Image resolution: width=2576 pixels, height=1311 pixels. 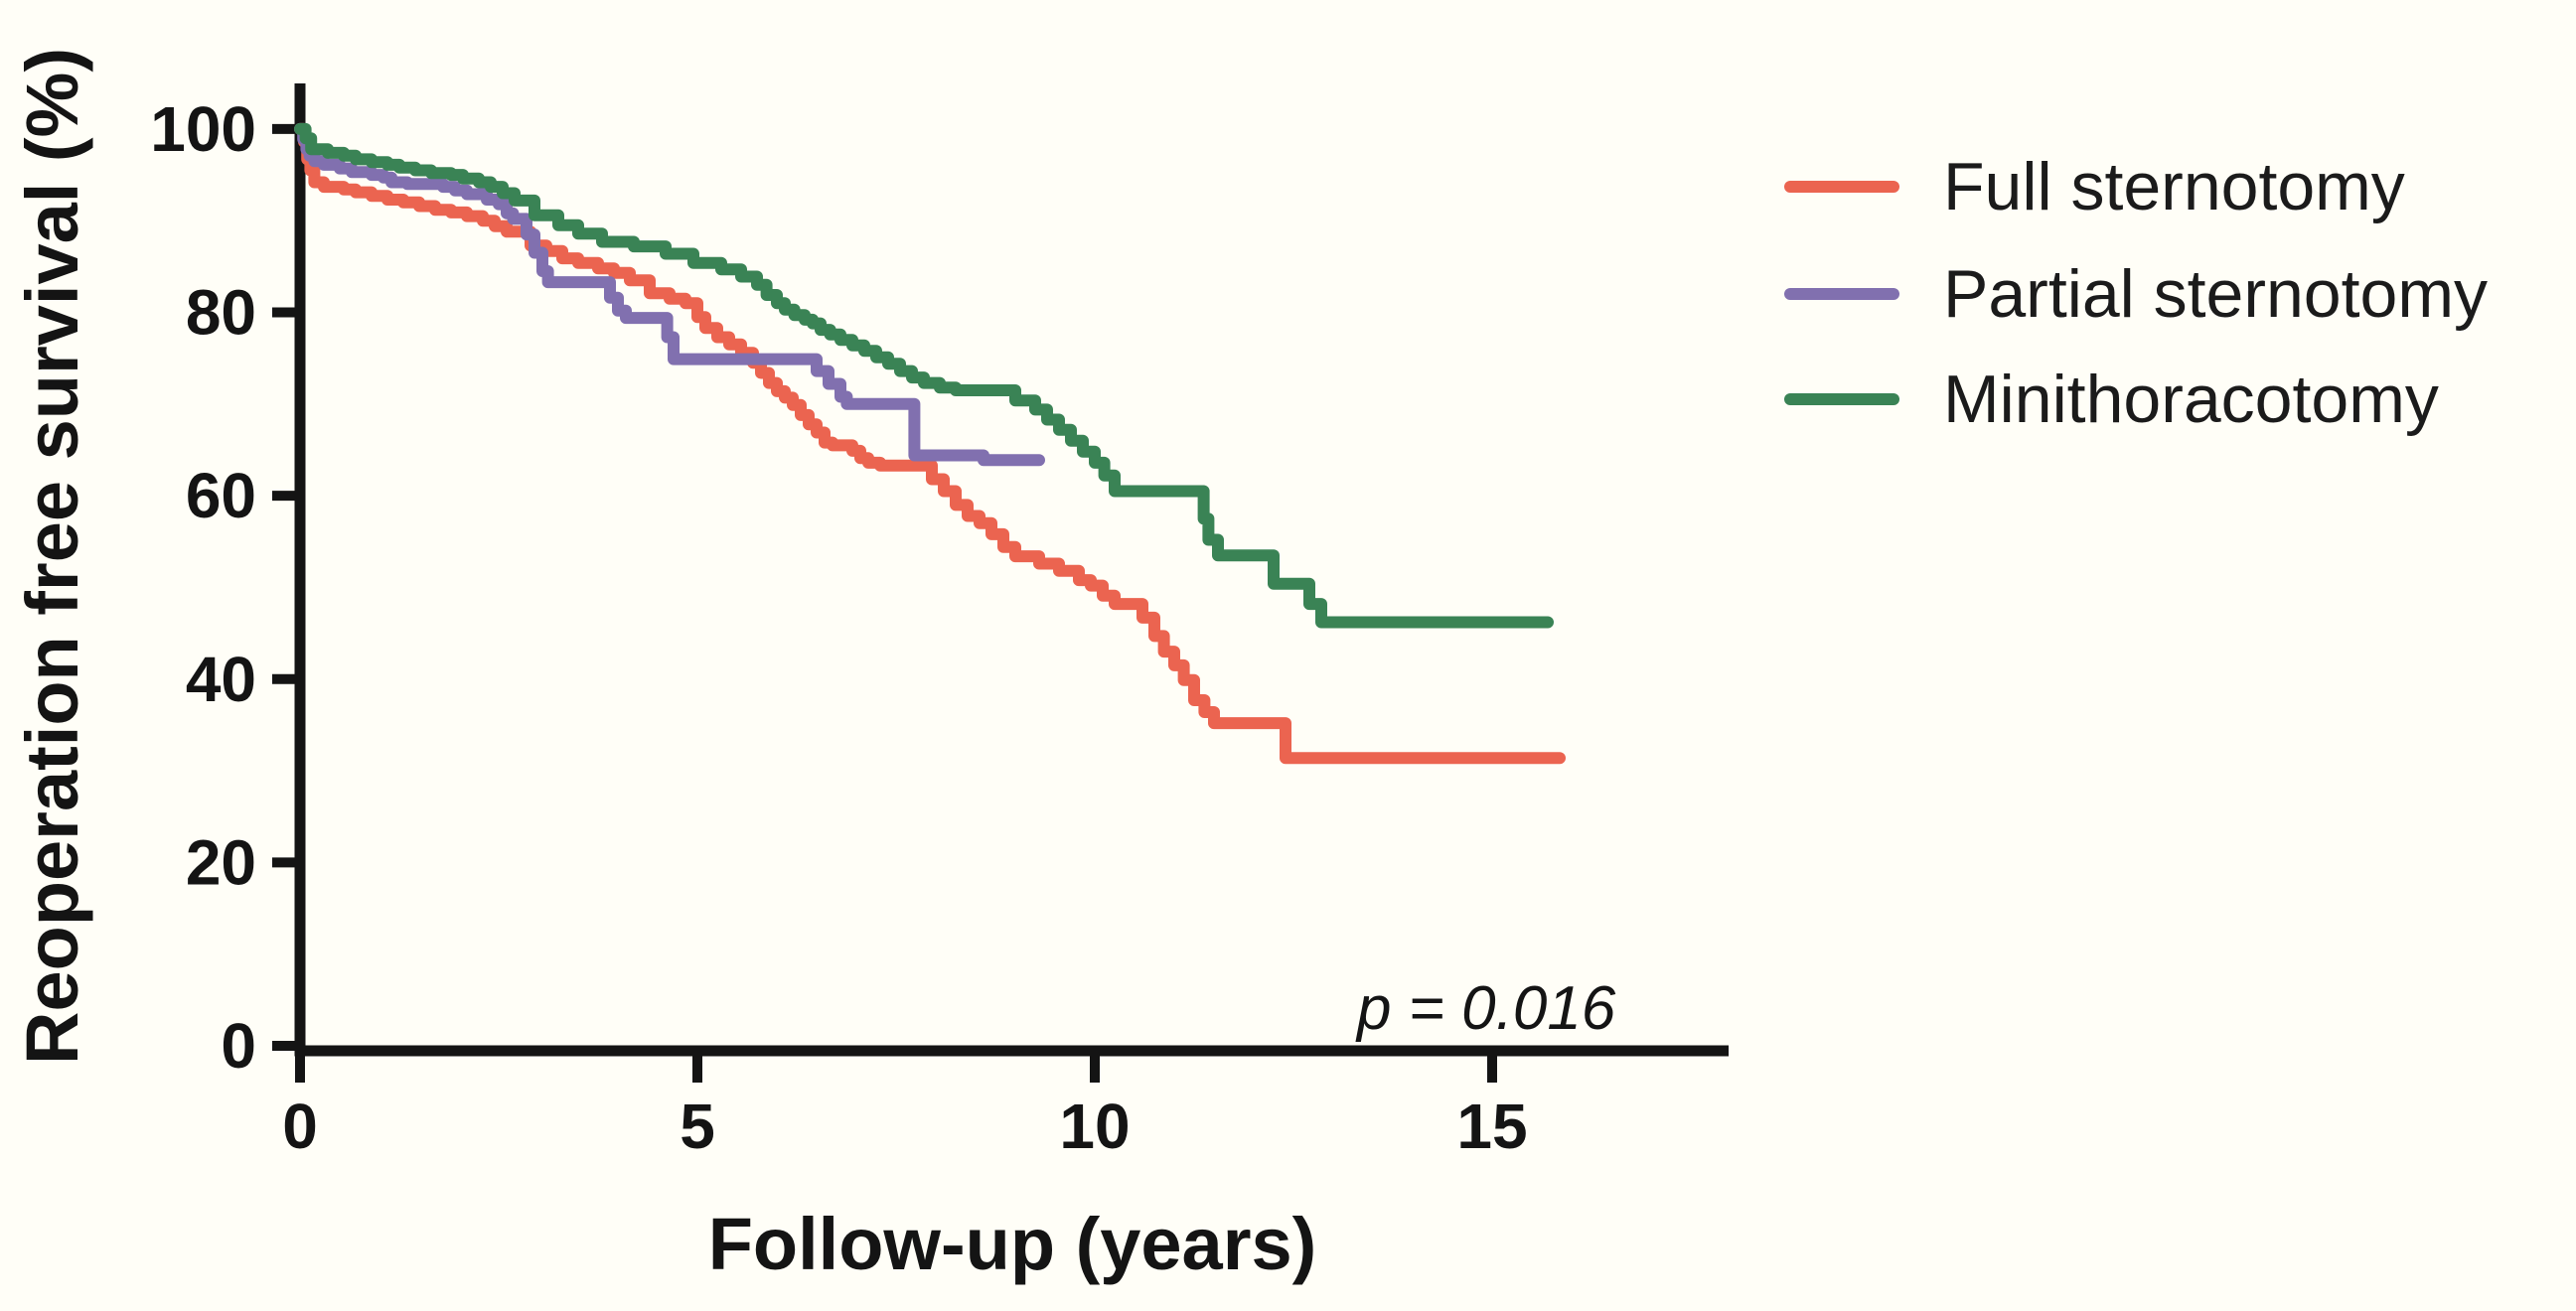 I want to click on legend-item-minithoracotomy: Minithoracotomy, so click(x=2111, y=399).